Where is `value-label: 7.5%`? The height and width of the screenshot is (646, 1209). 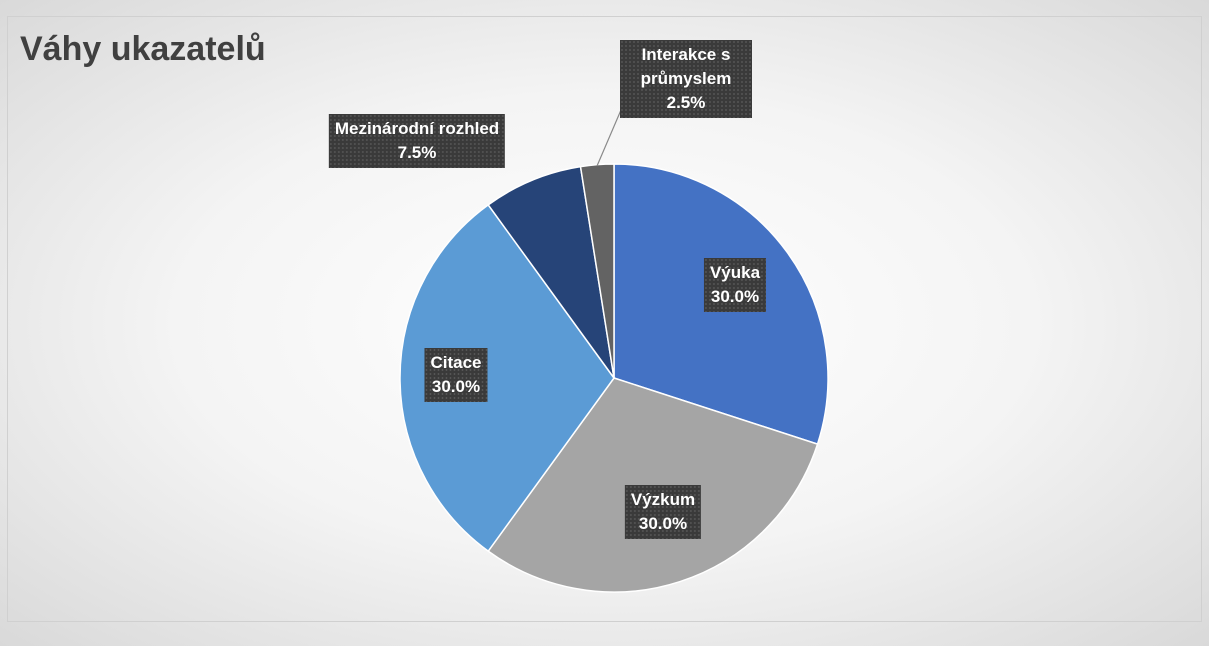
value-label: 7.5% is located at coordinates (417, 152).